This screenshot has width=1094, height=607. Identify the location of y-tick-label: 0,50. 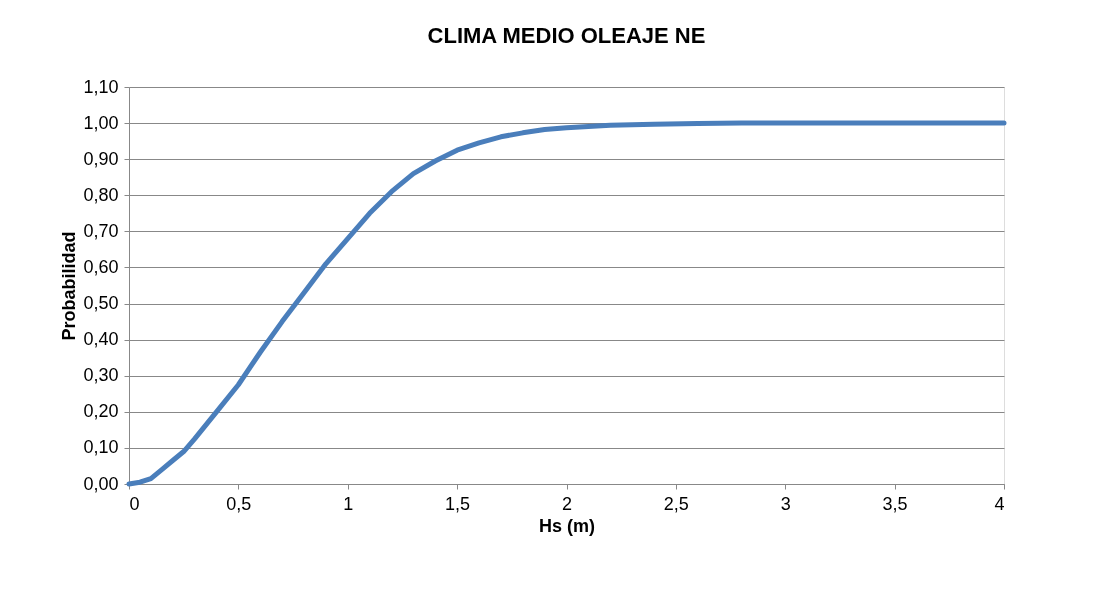
(101, 303).